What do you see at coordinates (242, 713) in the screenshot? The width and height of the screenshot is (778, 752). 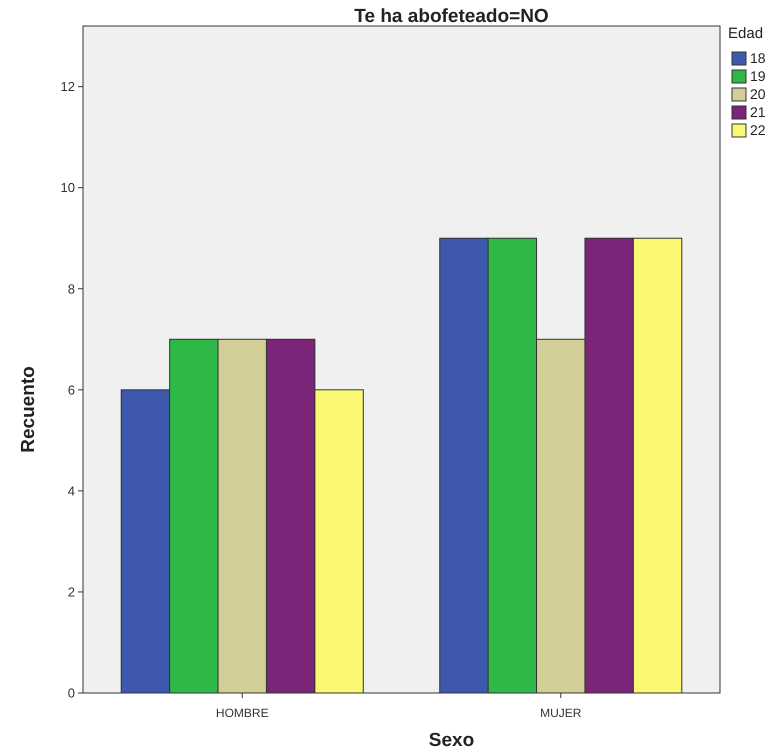 I see `x-tick-label: HOMBRE` at bounding box center [242, 713].